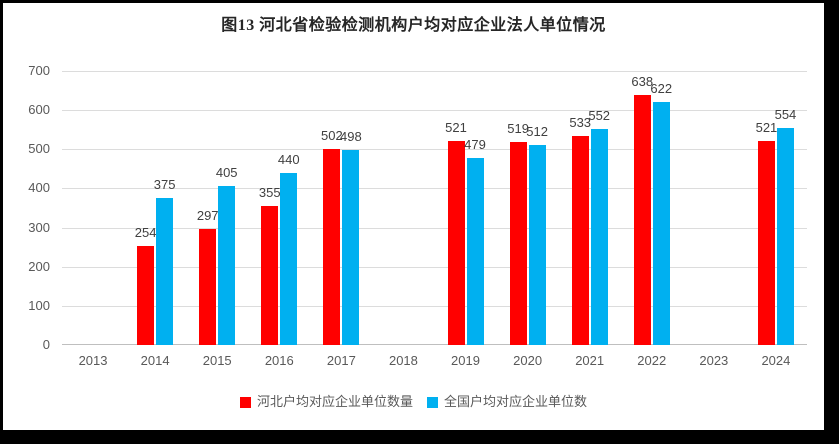  What do you see at coordinates (269, 193) in the screenshot?
I see `data-label-hebei-2016: 355` at bounding box center [269, 193].